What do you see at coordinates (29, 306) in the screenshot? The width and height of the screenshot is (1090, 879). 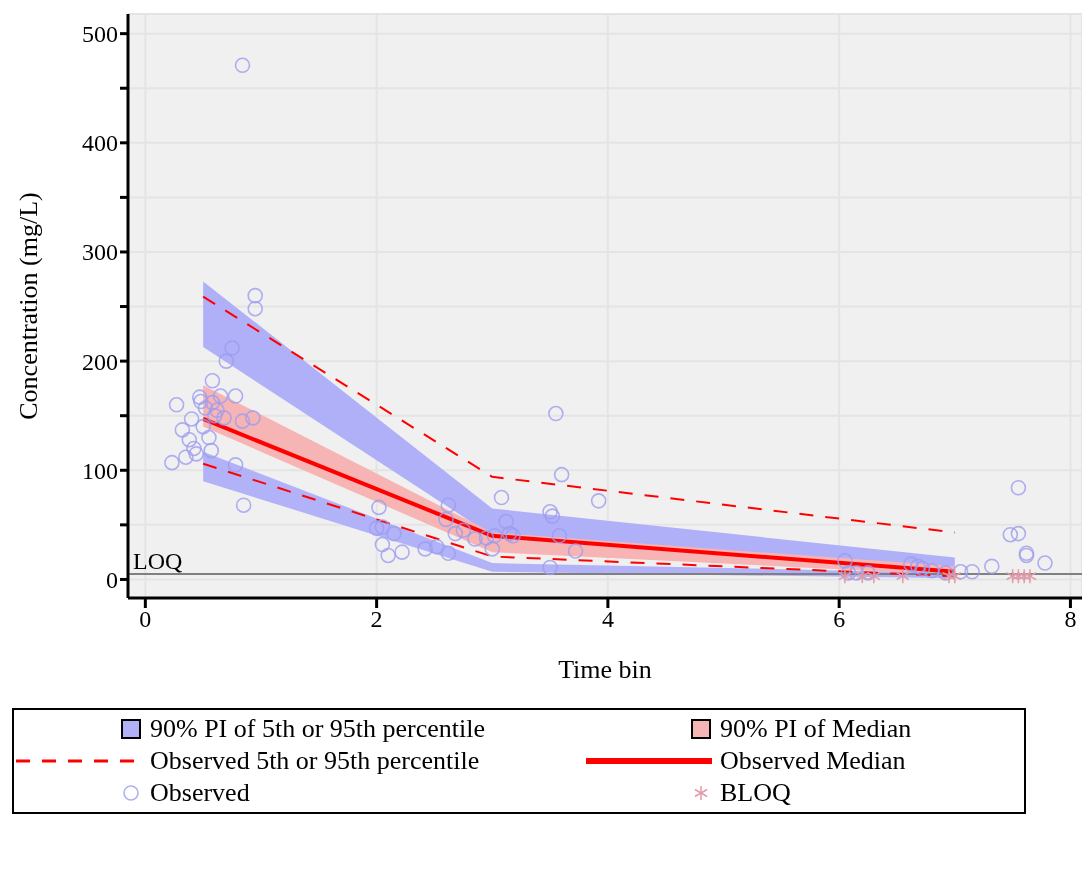 I see `y-axis-title: Concentration (mg/L)` at bounding box center [29, 306].